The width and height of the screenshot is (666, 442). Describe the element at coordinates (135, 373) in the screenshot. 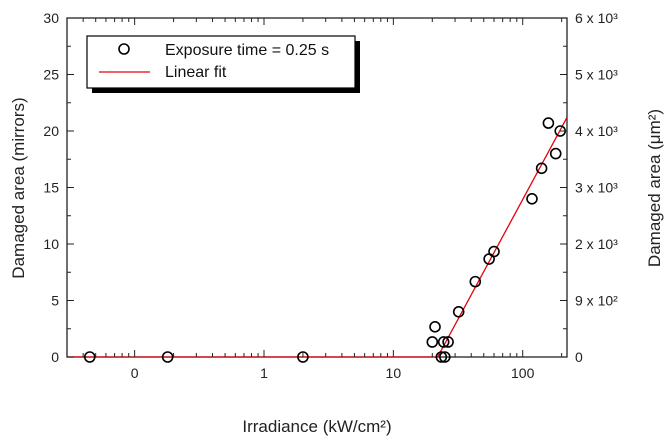

I see `x-tick-label: 0` at that location.